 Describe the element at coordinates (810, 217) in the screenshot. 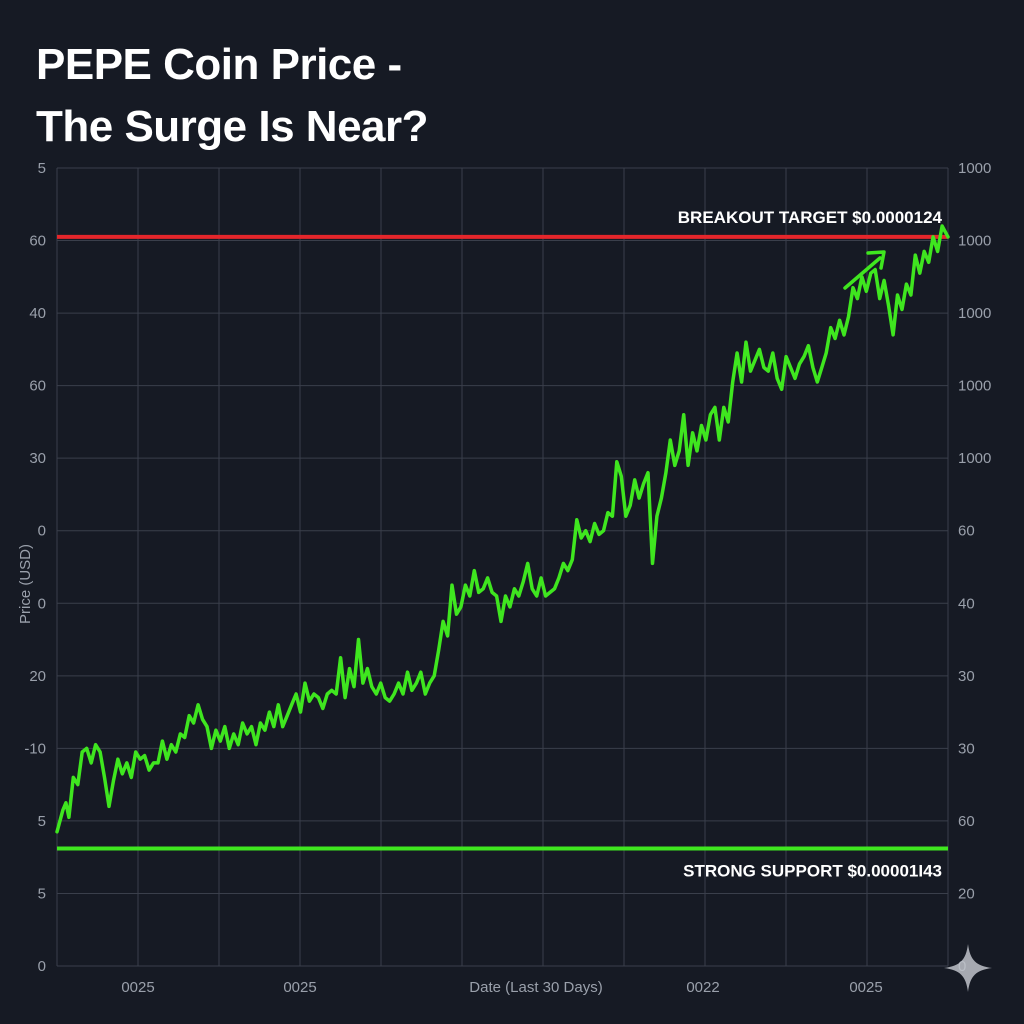

I see `breakout-target-label: BREAKOUT TARGET $0.0000124` at that location.